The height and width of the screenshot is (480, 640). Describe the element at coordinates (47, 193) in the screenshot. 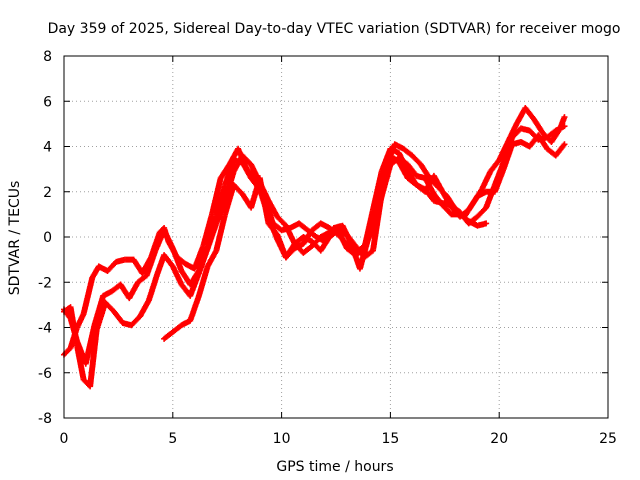

I see `y-tick-label: 2` at that location.